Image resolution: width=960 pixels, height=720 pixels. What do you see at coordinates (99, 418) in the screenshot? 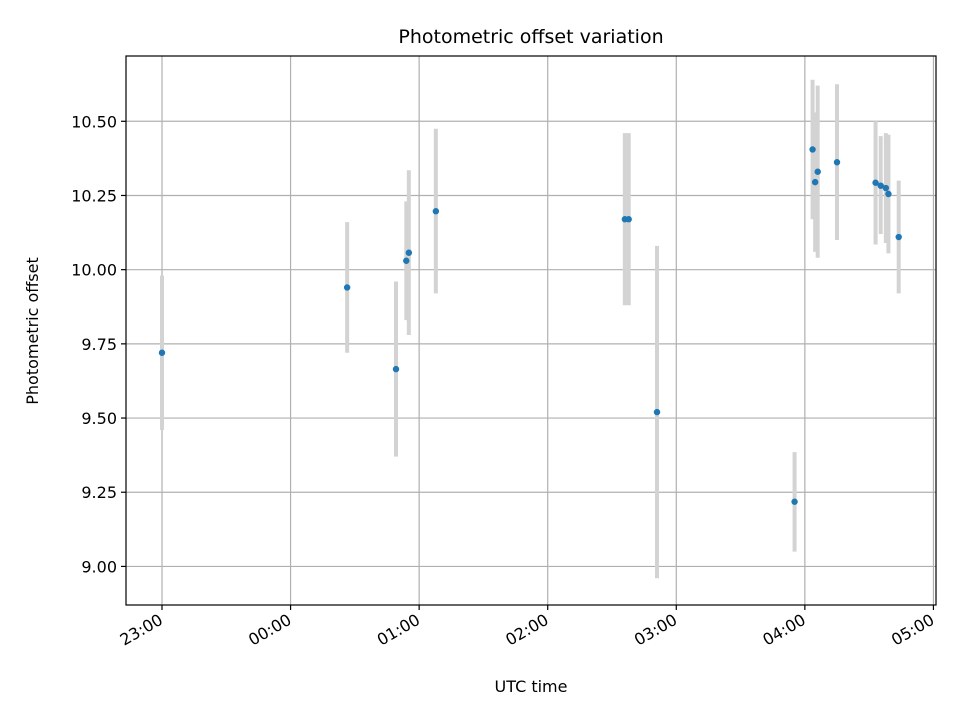
I see `y-tick-label: 9.50` at bounding box center [99, 418].